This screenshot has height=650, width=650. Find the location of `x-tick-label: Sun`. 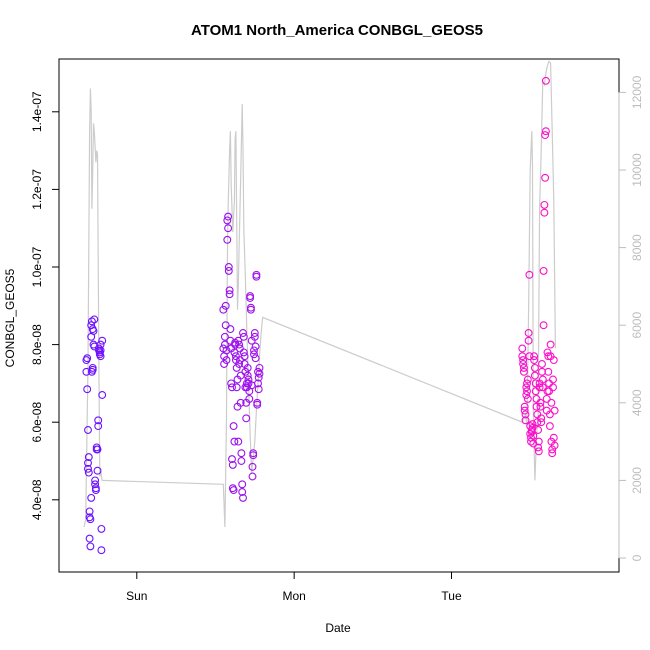

x-tick-label: Sun is located at coordinates (136, 596).